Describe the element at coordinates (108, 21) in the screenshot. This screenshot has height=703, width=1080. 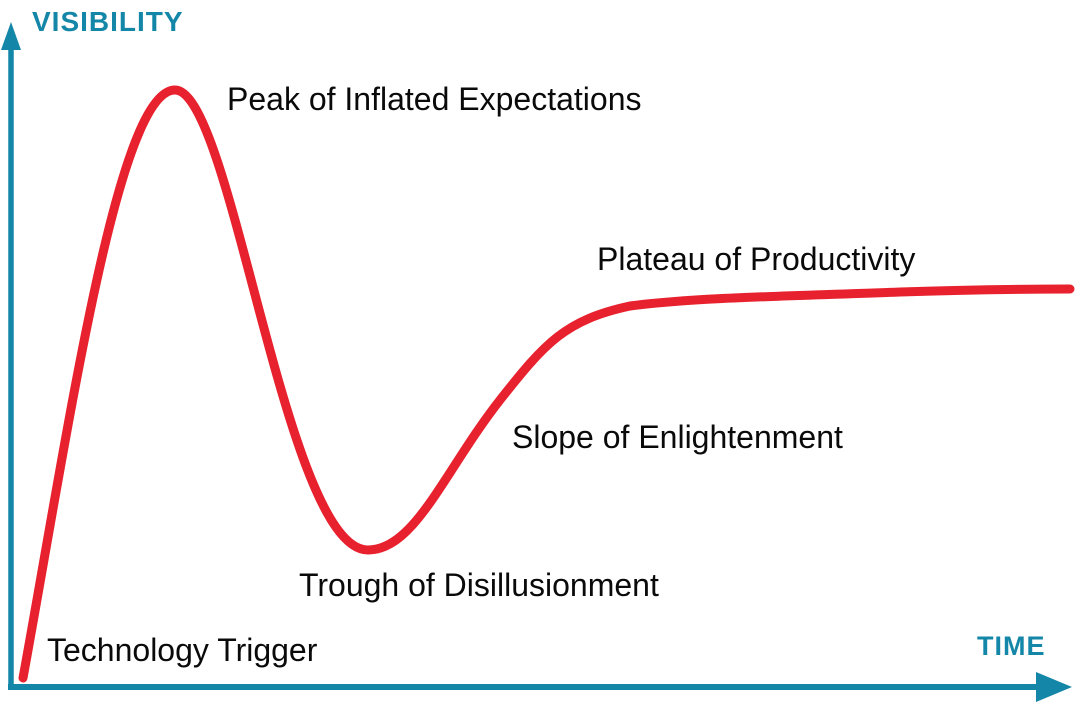
I see `y-axis-label: VISIBILITY` at that location.